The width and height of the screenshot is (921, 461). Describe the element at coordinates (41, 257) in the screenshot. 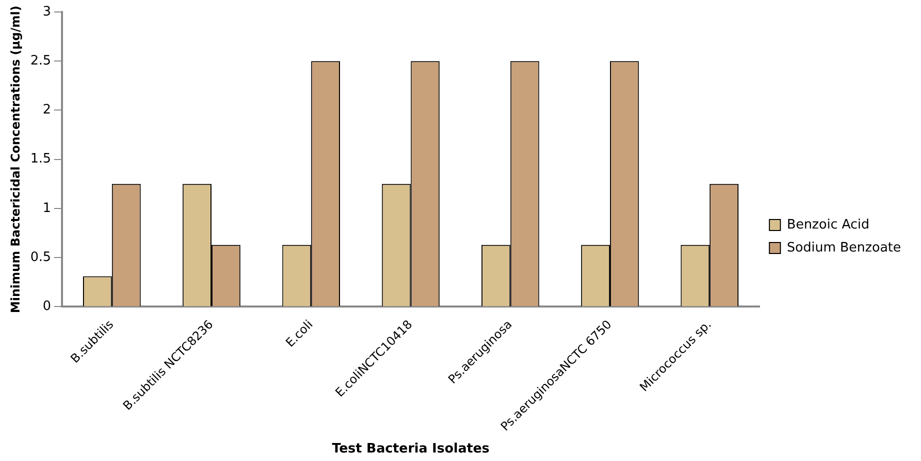

I see `y-tick-label: 0.5` at that location.